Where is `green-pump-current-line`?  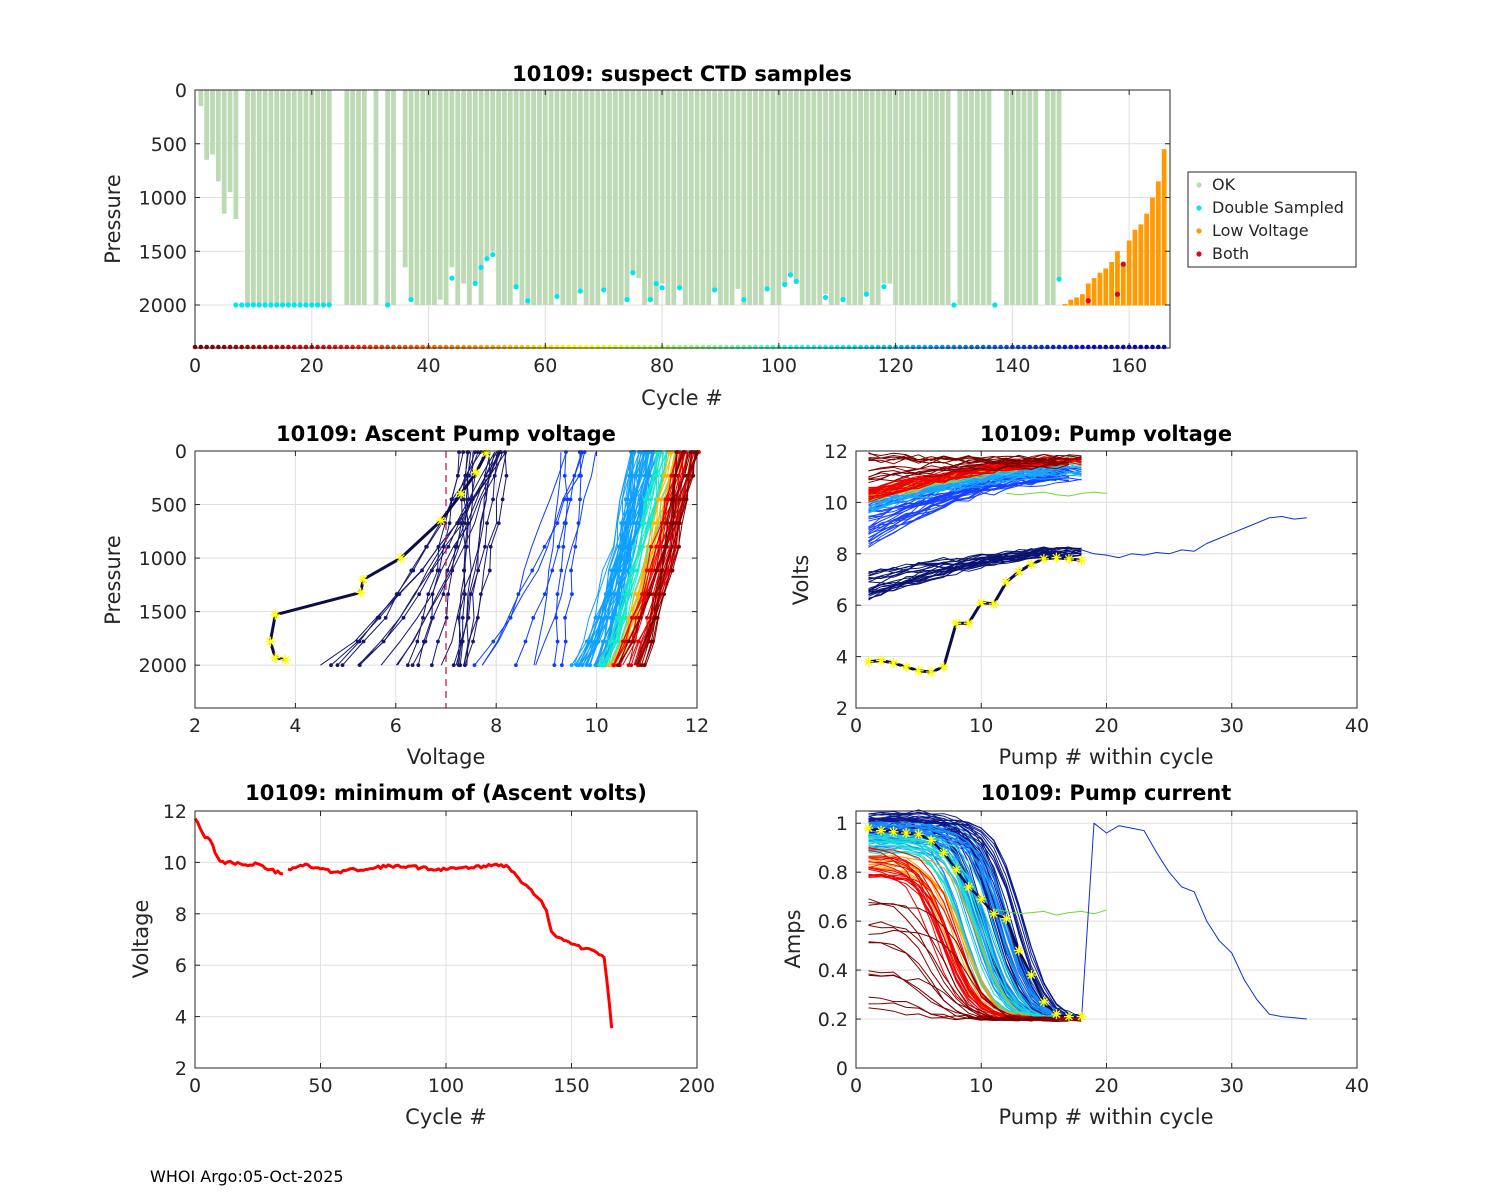
green-pump-current-line is located at coordinates (1050, 912).